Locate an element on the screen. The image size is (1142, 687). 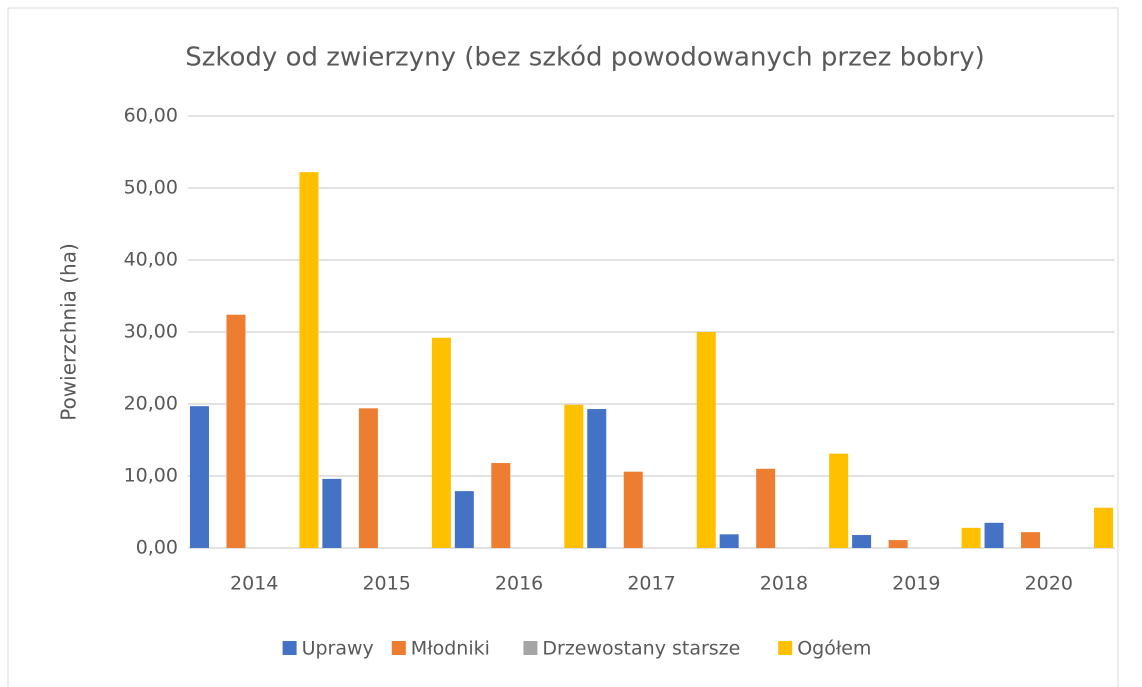
legend-label: Drzewostany starsze is located at coordinates (641, 649).